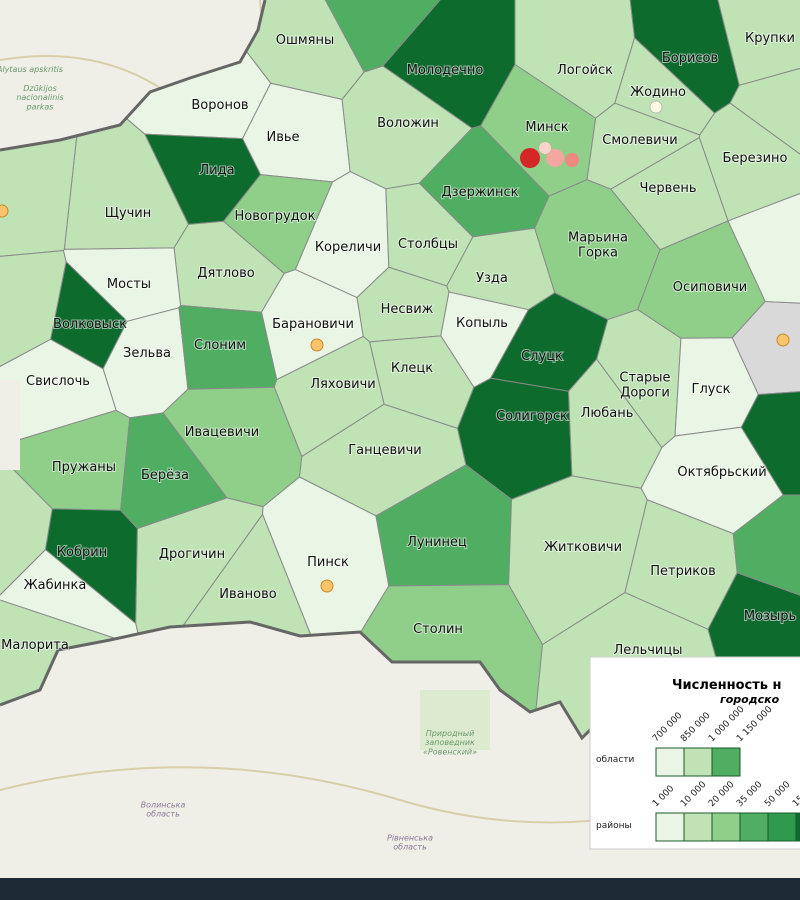 The height and width of the screenshot is (900, 800). Describe the element at coordinates (542, 356) in the screenshot. I see `district-label: Слуцк` at that location.